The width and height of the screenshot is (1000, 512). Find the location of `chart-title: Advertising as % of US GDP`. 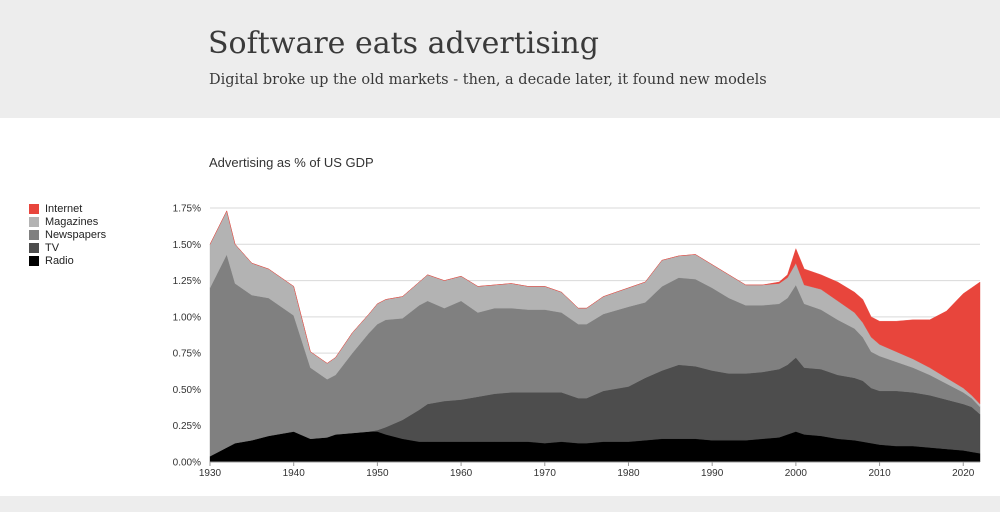

chart-title: Advertising as % of US GDP is located at coordinates (291, 162).